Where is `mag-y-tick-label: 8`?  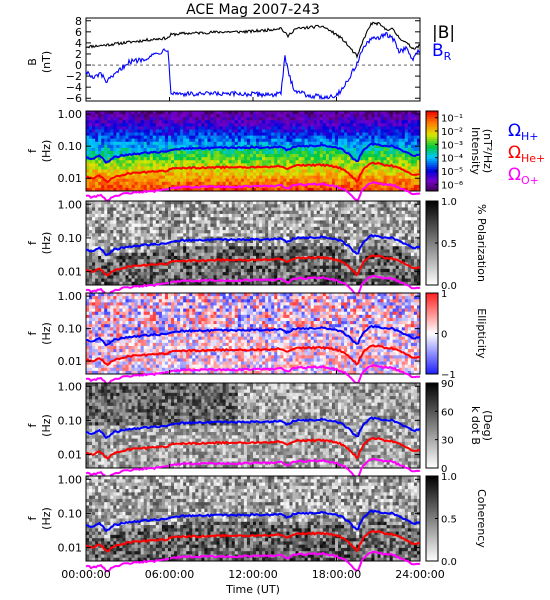
mag-y-tick-label: 8 is located at coordinates (78, 21).